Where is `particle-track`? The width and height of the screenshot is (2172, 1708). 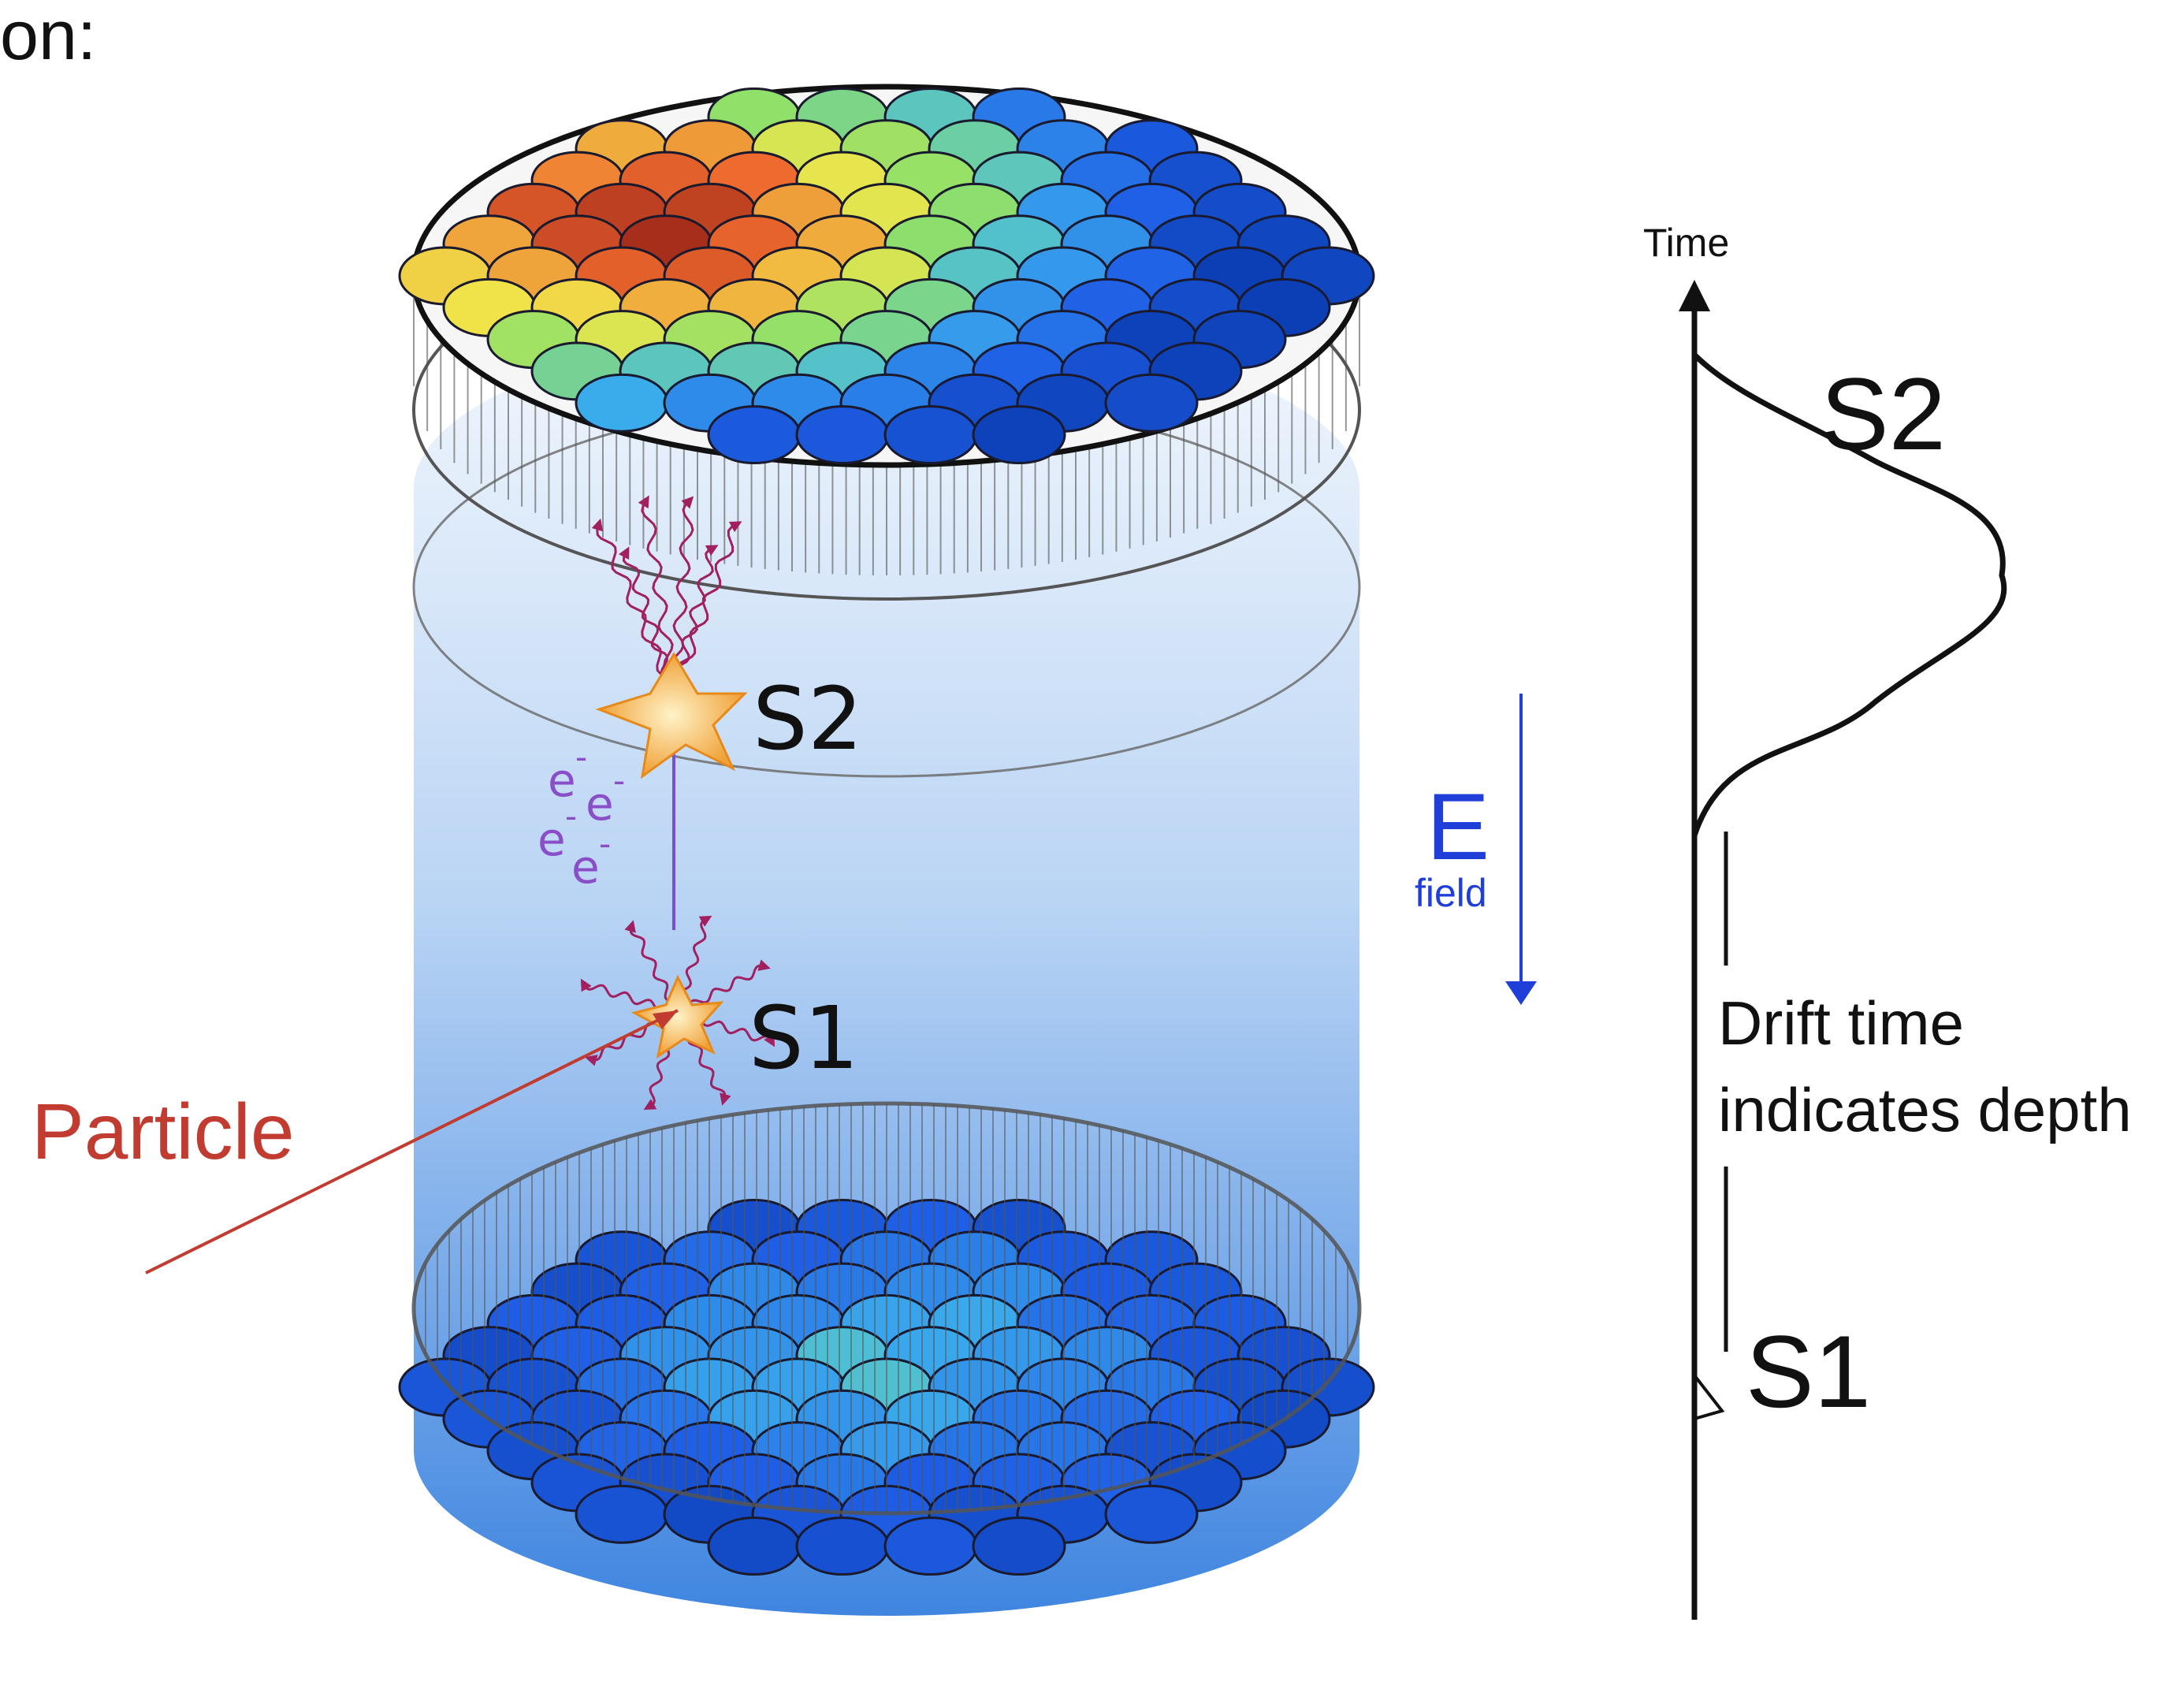 particle-track is located at coordinates (412, 1141).